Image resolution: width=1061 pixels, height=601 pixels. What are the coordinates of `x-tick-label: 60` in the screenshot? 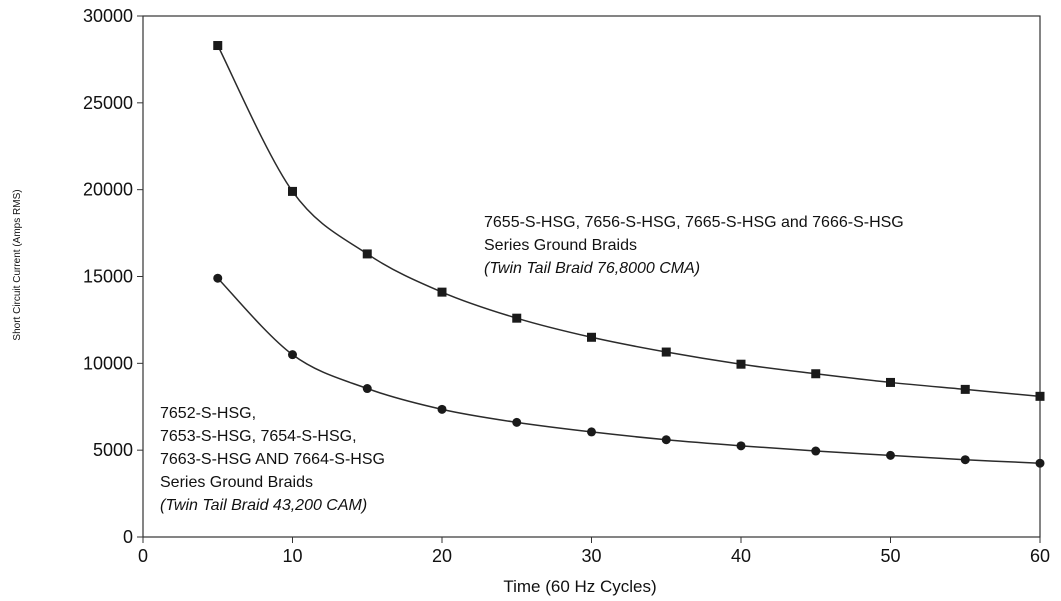 It's located at (1040, 556).